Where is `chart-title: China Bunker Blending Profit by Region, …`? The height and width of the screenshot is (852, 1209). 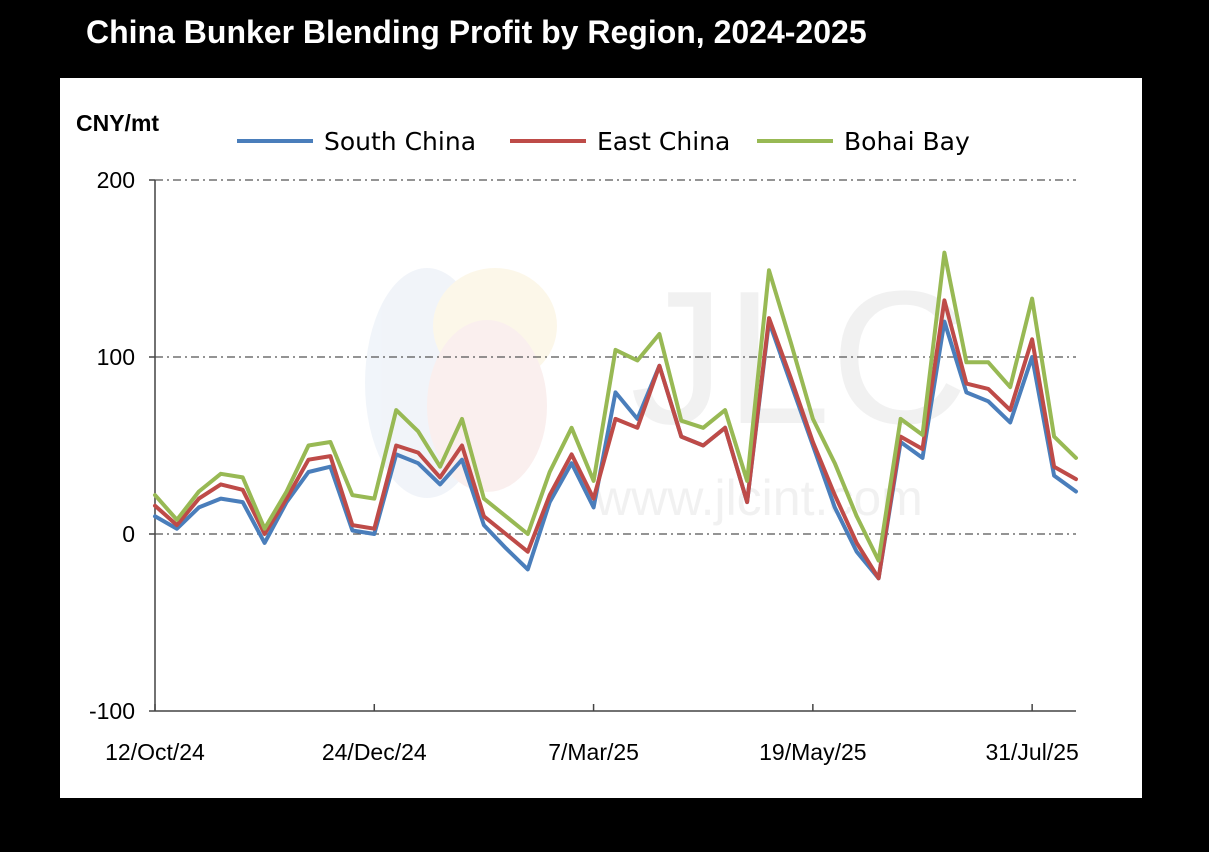
chart-title: China Bunker Blending Profit by Region, … is located at coordinates (476, 32).